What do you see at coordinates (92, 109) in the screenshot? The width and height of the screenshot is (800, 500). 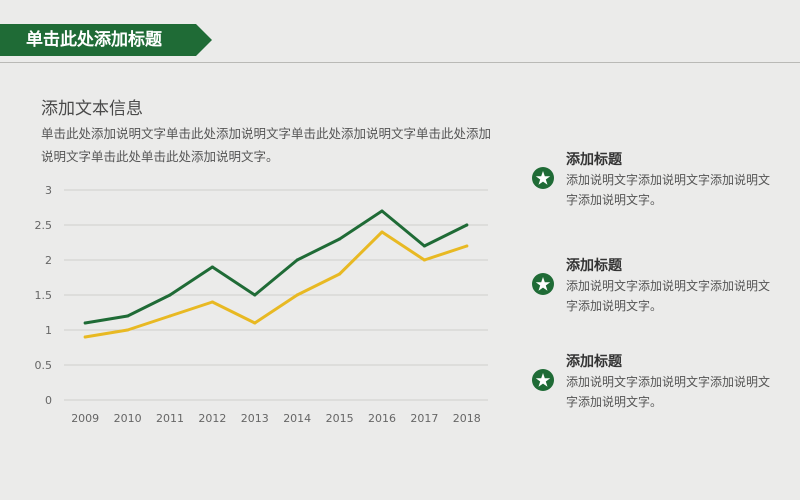 I see `section-heading: 添加文本信息` at bounding box center [92, 109].